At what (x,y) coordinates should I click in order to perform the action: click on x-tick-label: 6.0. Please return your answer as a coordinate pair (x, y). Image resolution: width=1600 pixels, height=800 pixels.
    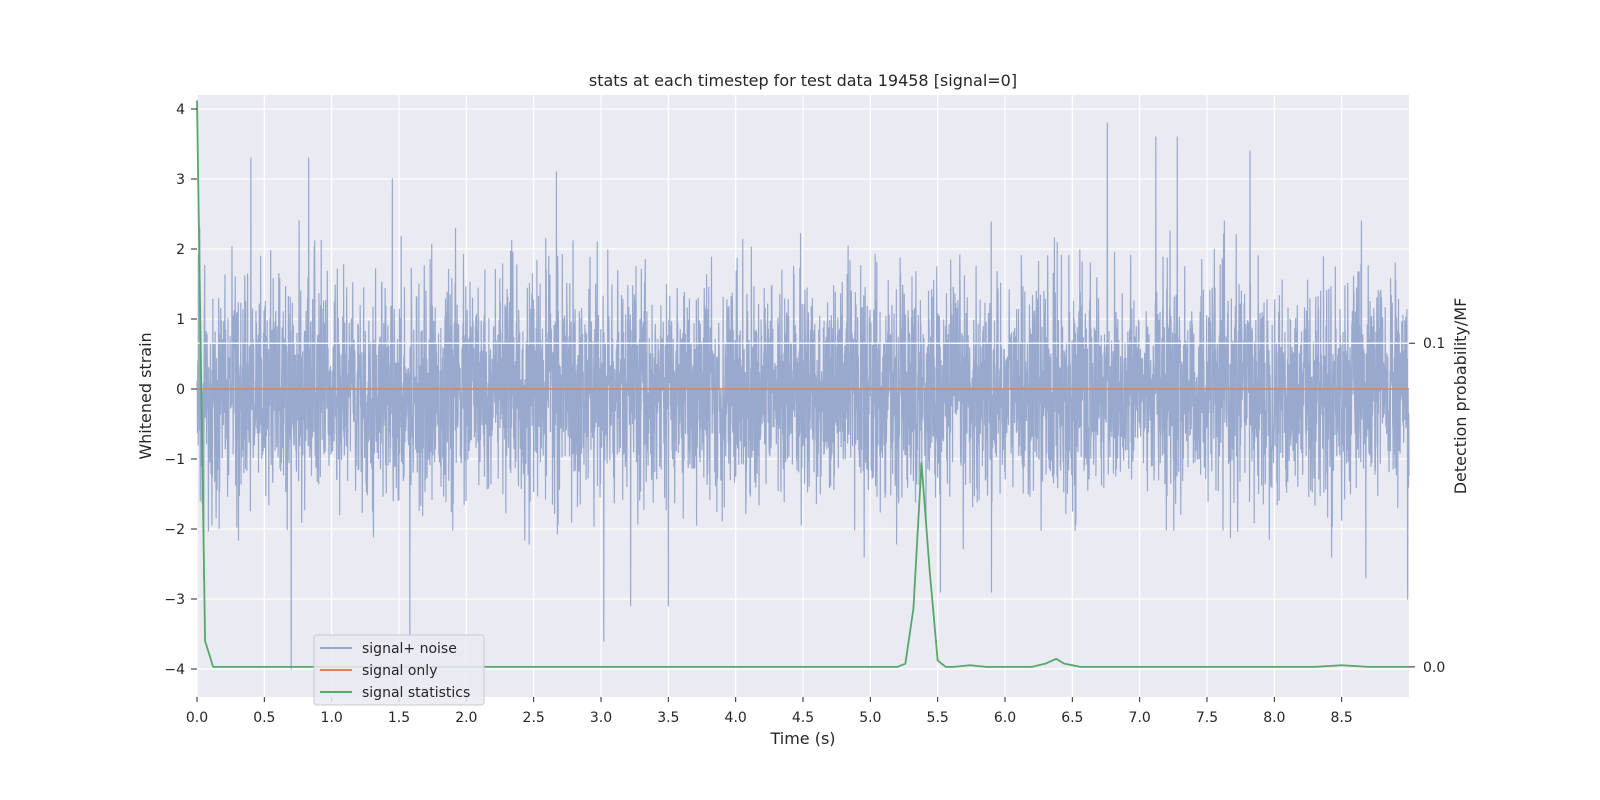
    Looking at the image, I should click on (1005, 718).